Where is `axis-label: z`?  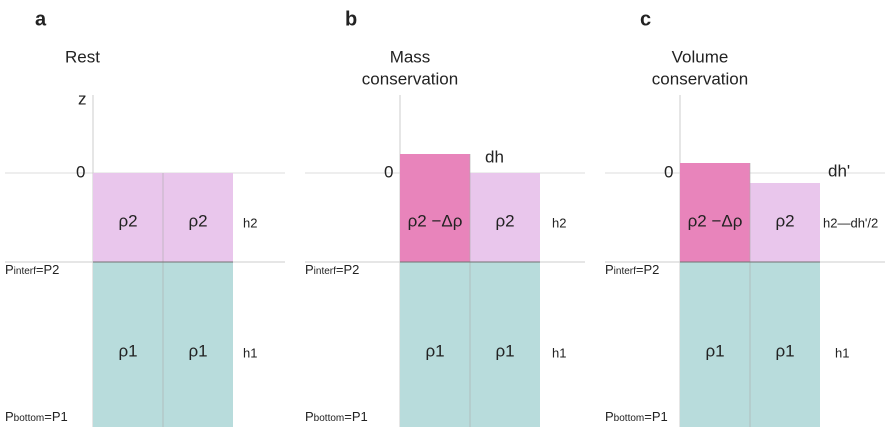
axis-label: z is located at coordinates (82, 98).